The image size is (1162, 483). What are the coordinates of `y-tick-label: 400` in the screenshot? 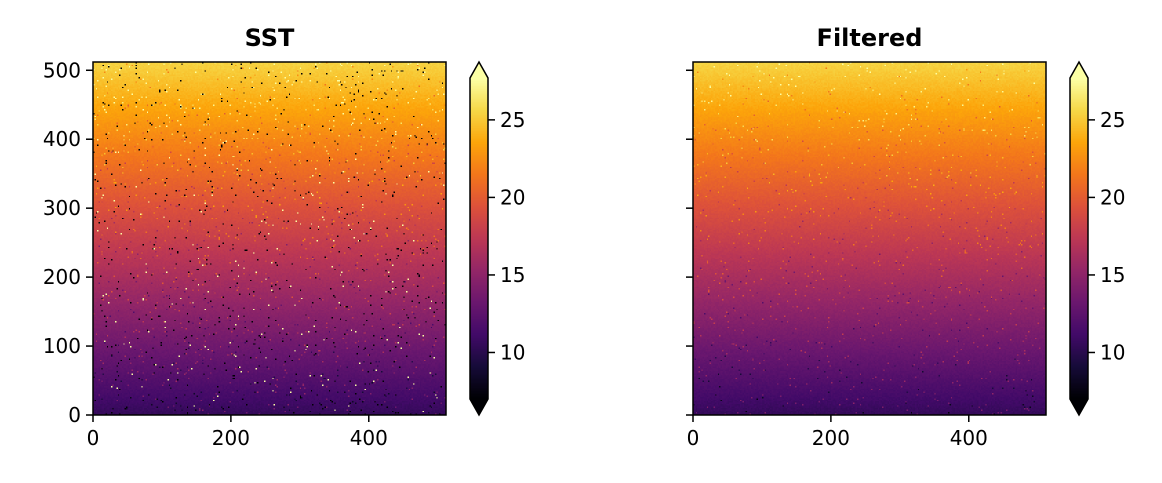 It's located at (62, 139).